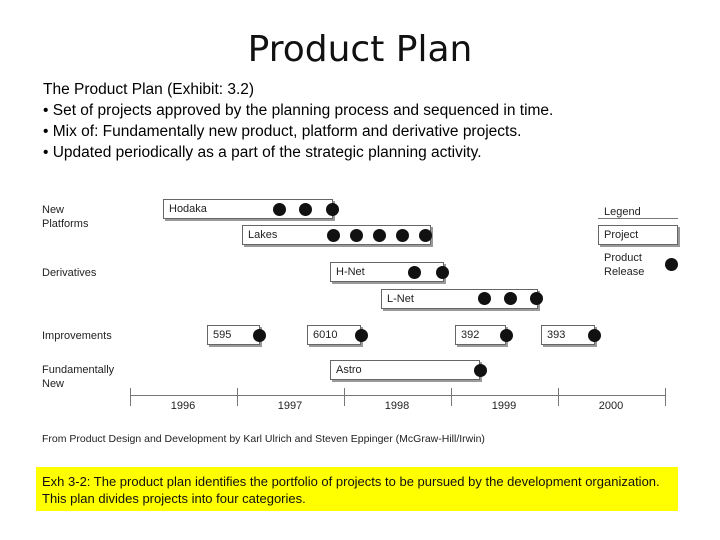  I want to click on legend-divider, so click(638, 218).